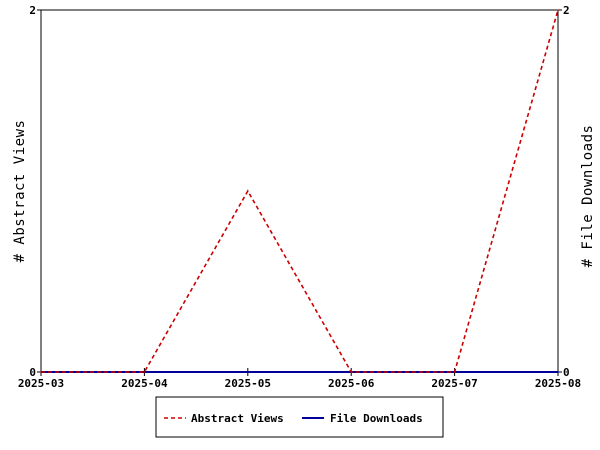  I want to click on y-left-tick-label: 0, so click(32, 372).